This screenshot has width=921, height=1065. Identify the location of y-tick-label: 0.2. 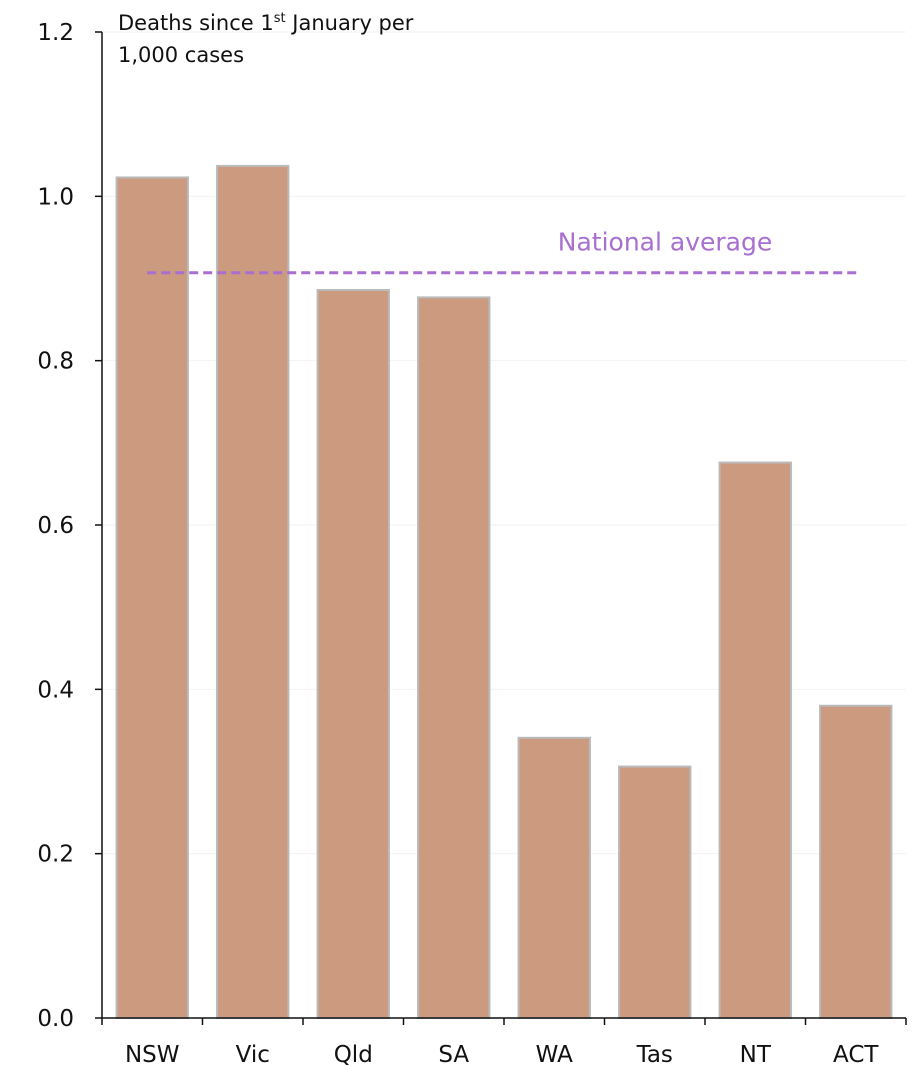
(55, 855).